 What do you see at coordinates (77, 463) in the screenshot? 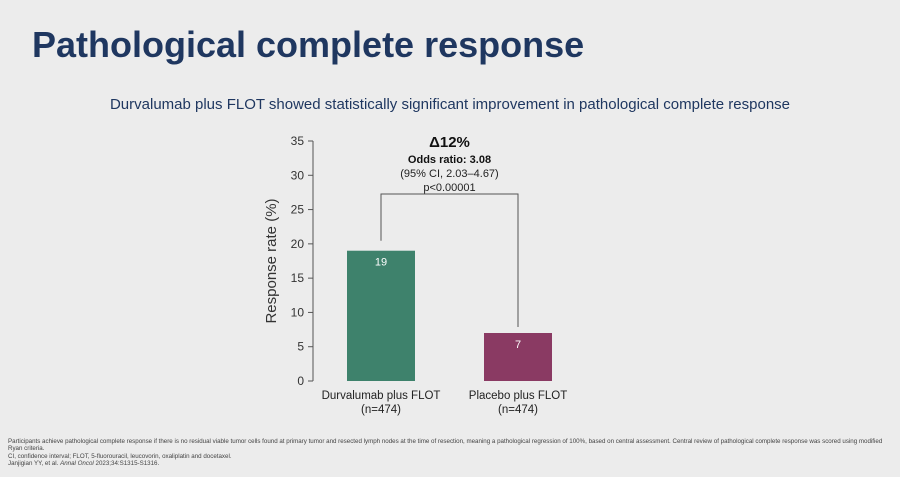
I see `reference-journal: Annal Oncol` at bounding box center [77, 463].